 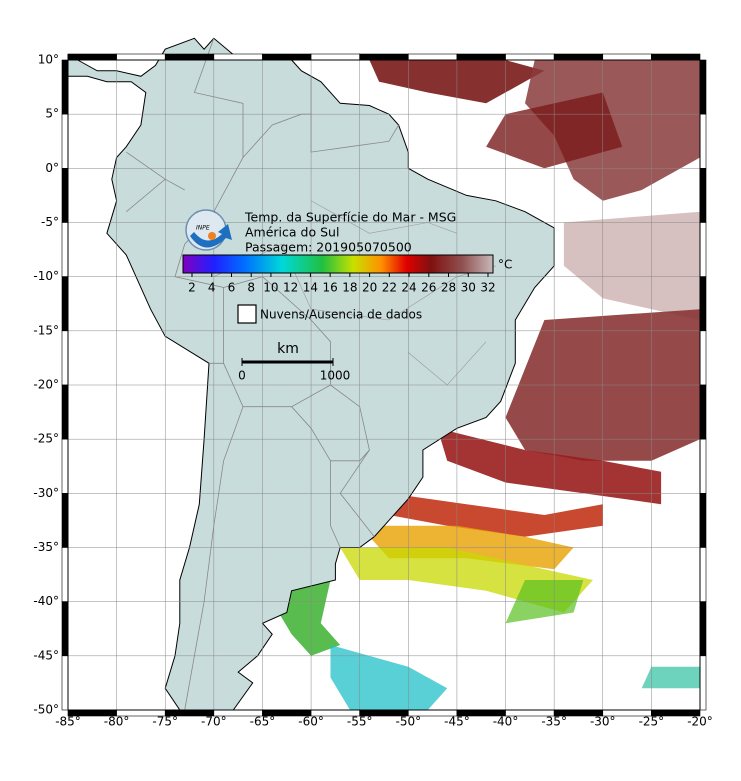 What do you see at coordinates (50, 222) in the screenshot?
I see `lat-label: -5°` at bounding box center [50, 222].